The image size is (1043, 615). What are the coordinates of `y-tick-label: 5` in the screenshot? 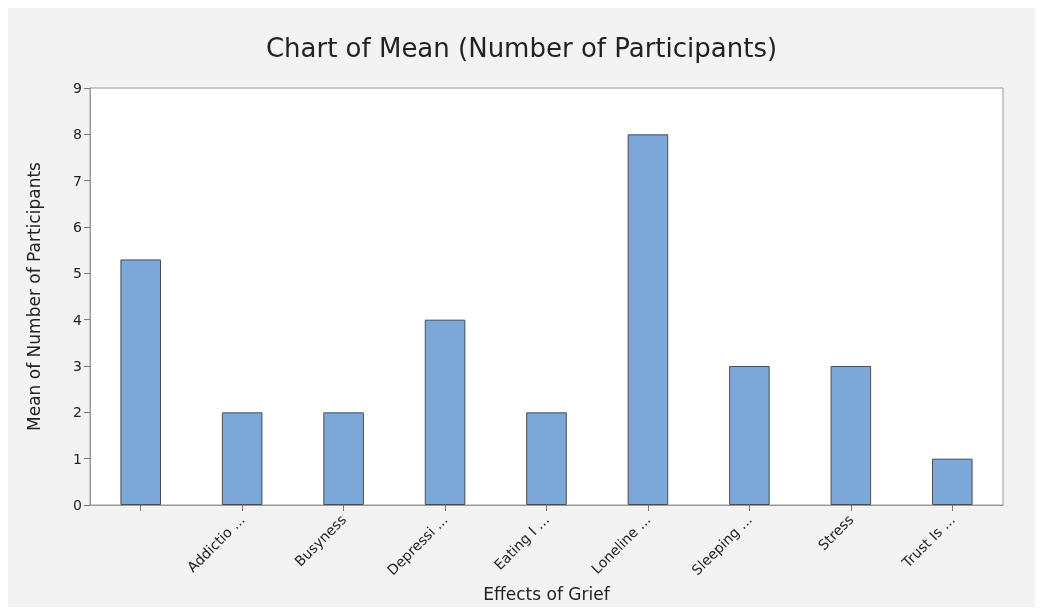 It's located at (77, 273).